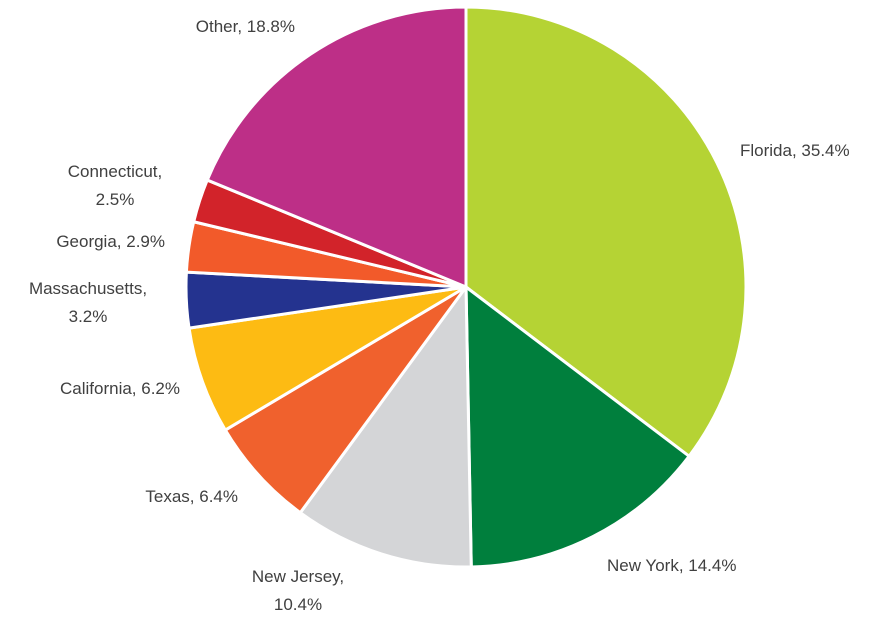  What do you see at coordinates (298, 590) in the screenshot?
I see `data-label: New Jersey, 10.4%` at bounding box center [298, 590].